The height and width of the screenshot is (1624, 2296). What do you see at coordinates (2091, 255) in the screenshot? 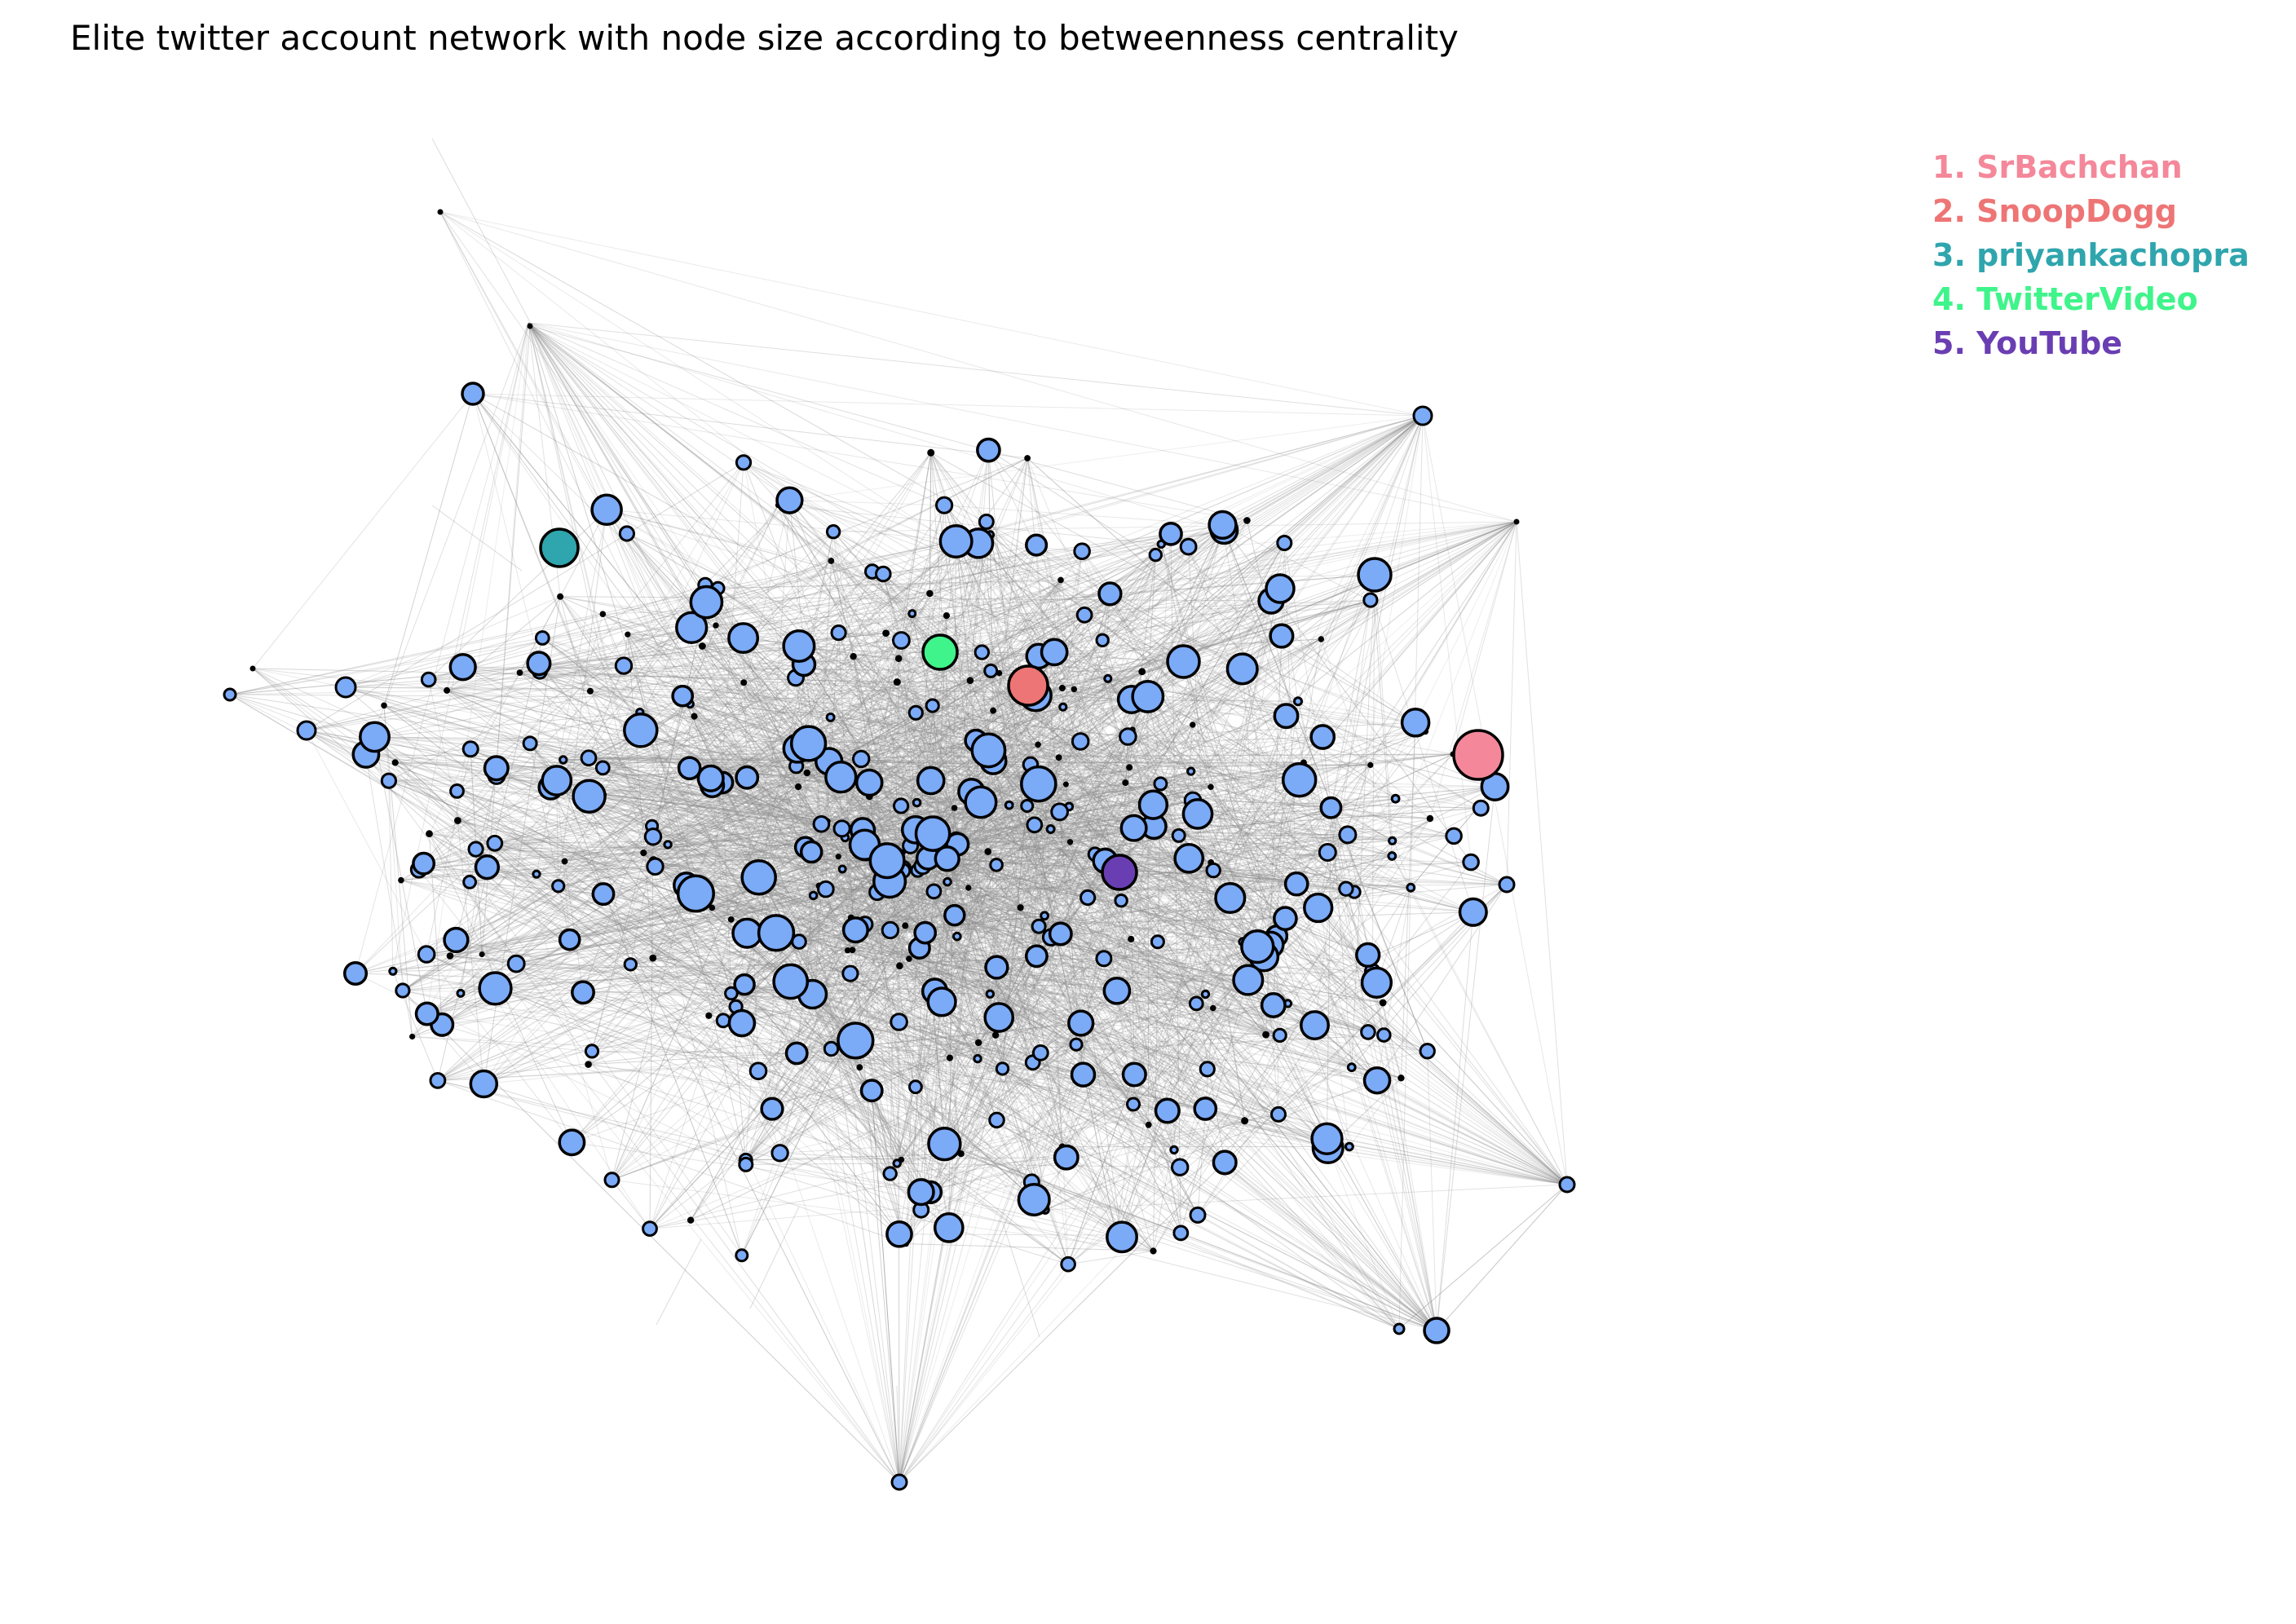
I see `legend-item-priyankachopra: 3. priyankachopra` at bounding box center [2091, 255].